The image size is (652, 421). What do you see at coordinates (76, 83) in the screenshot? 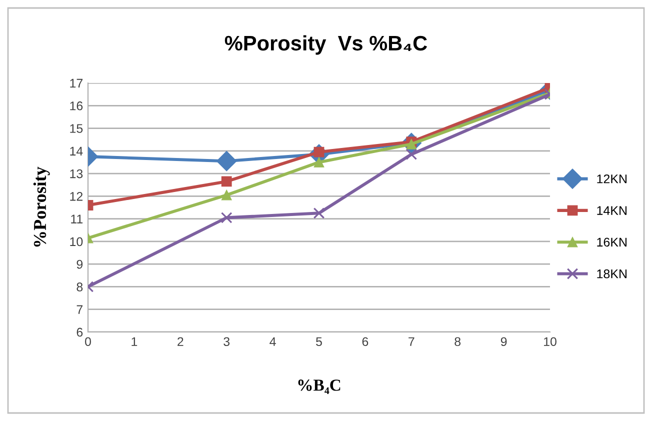
I see `y-tick-label: 17` at bounding box center [76, 83].